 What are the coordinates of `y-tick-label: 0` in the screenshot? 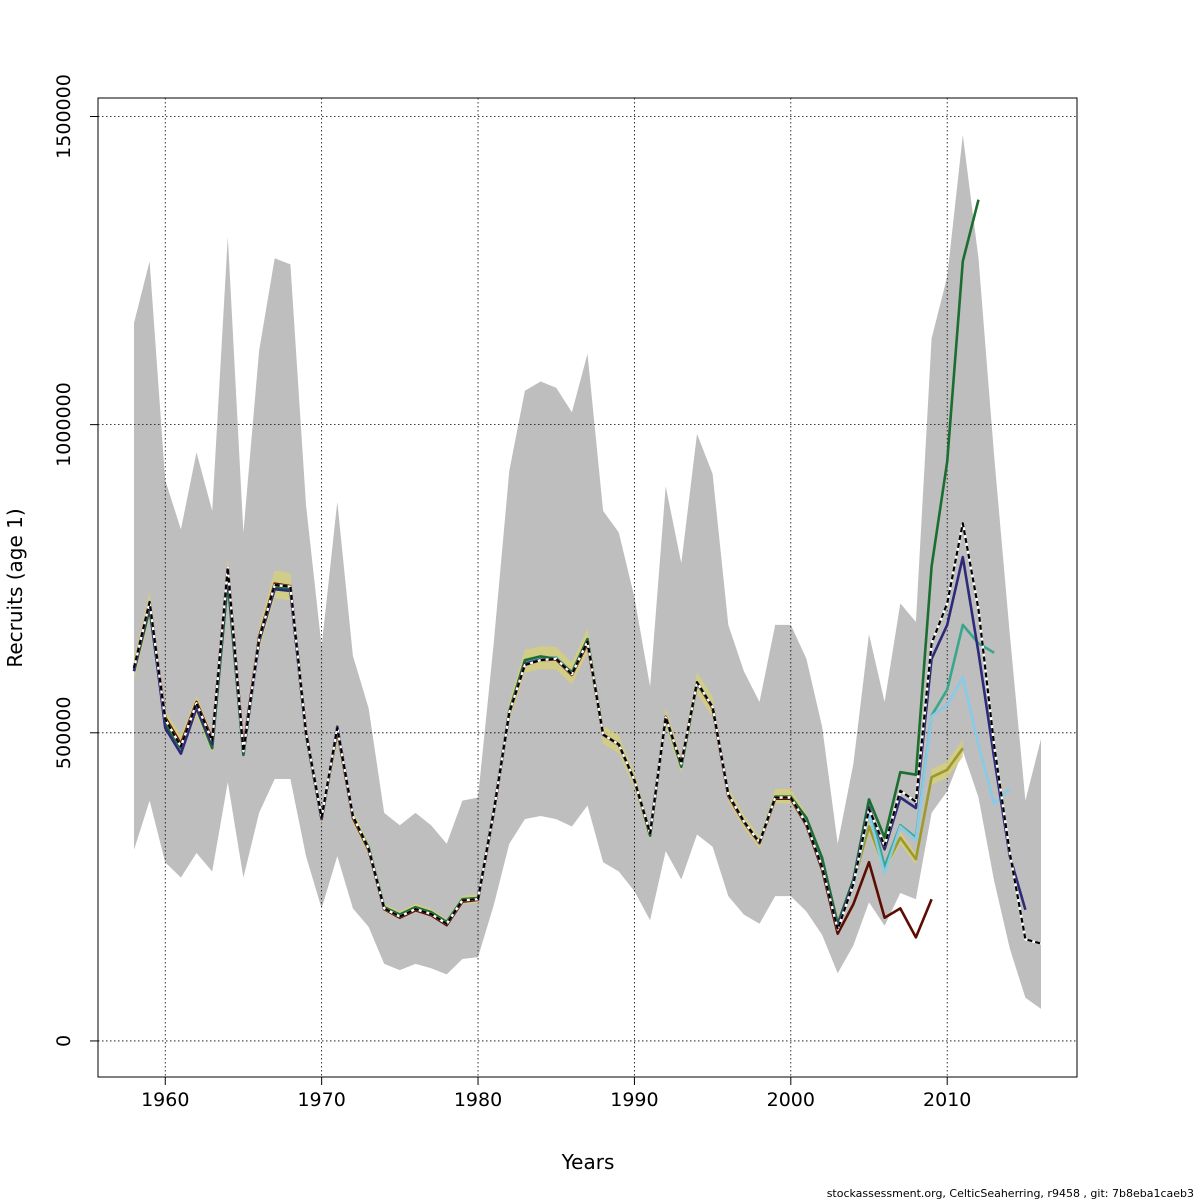 It's located at (64, 1041).